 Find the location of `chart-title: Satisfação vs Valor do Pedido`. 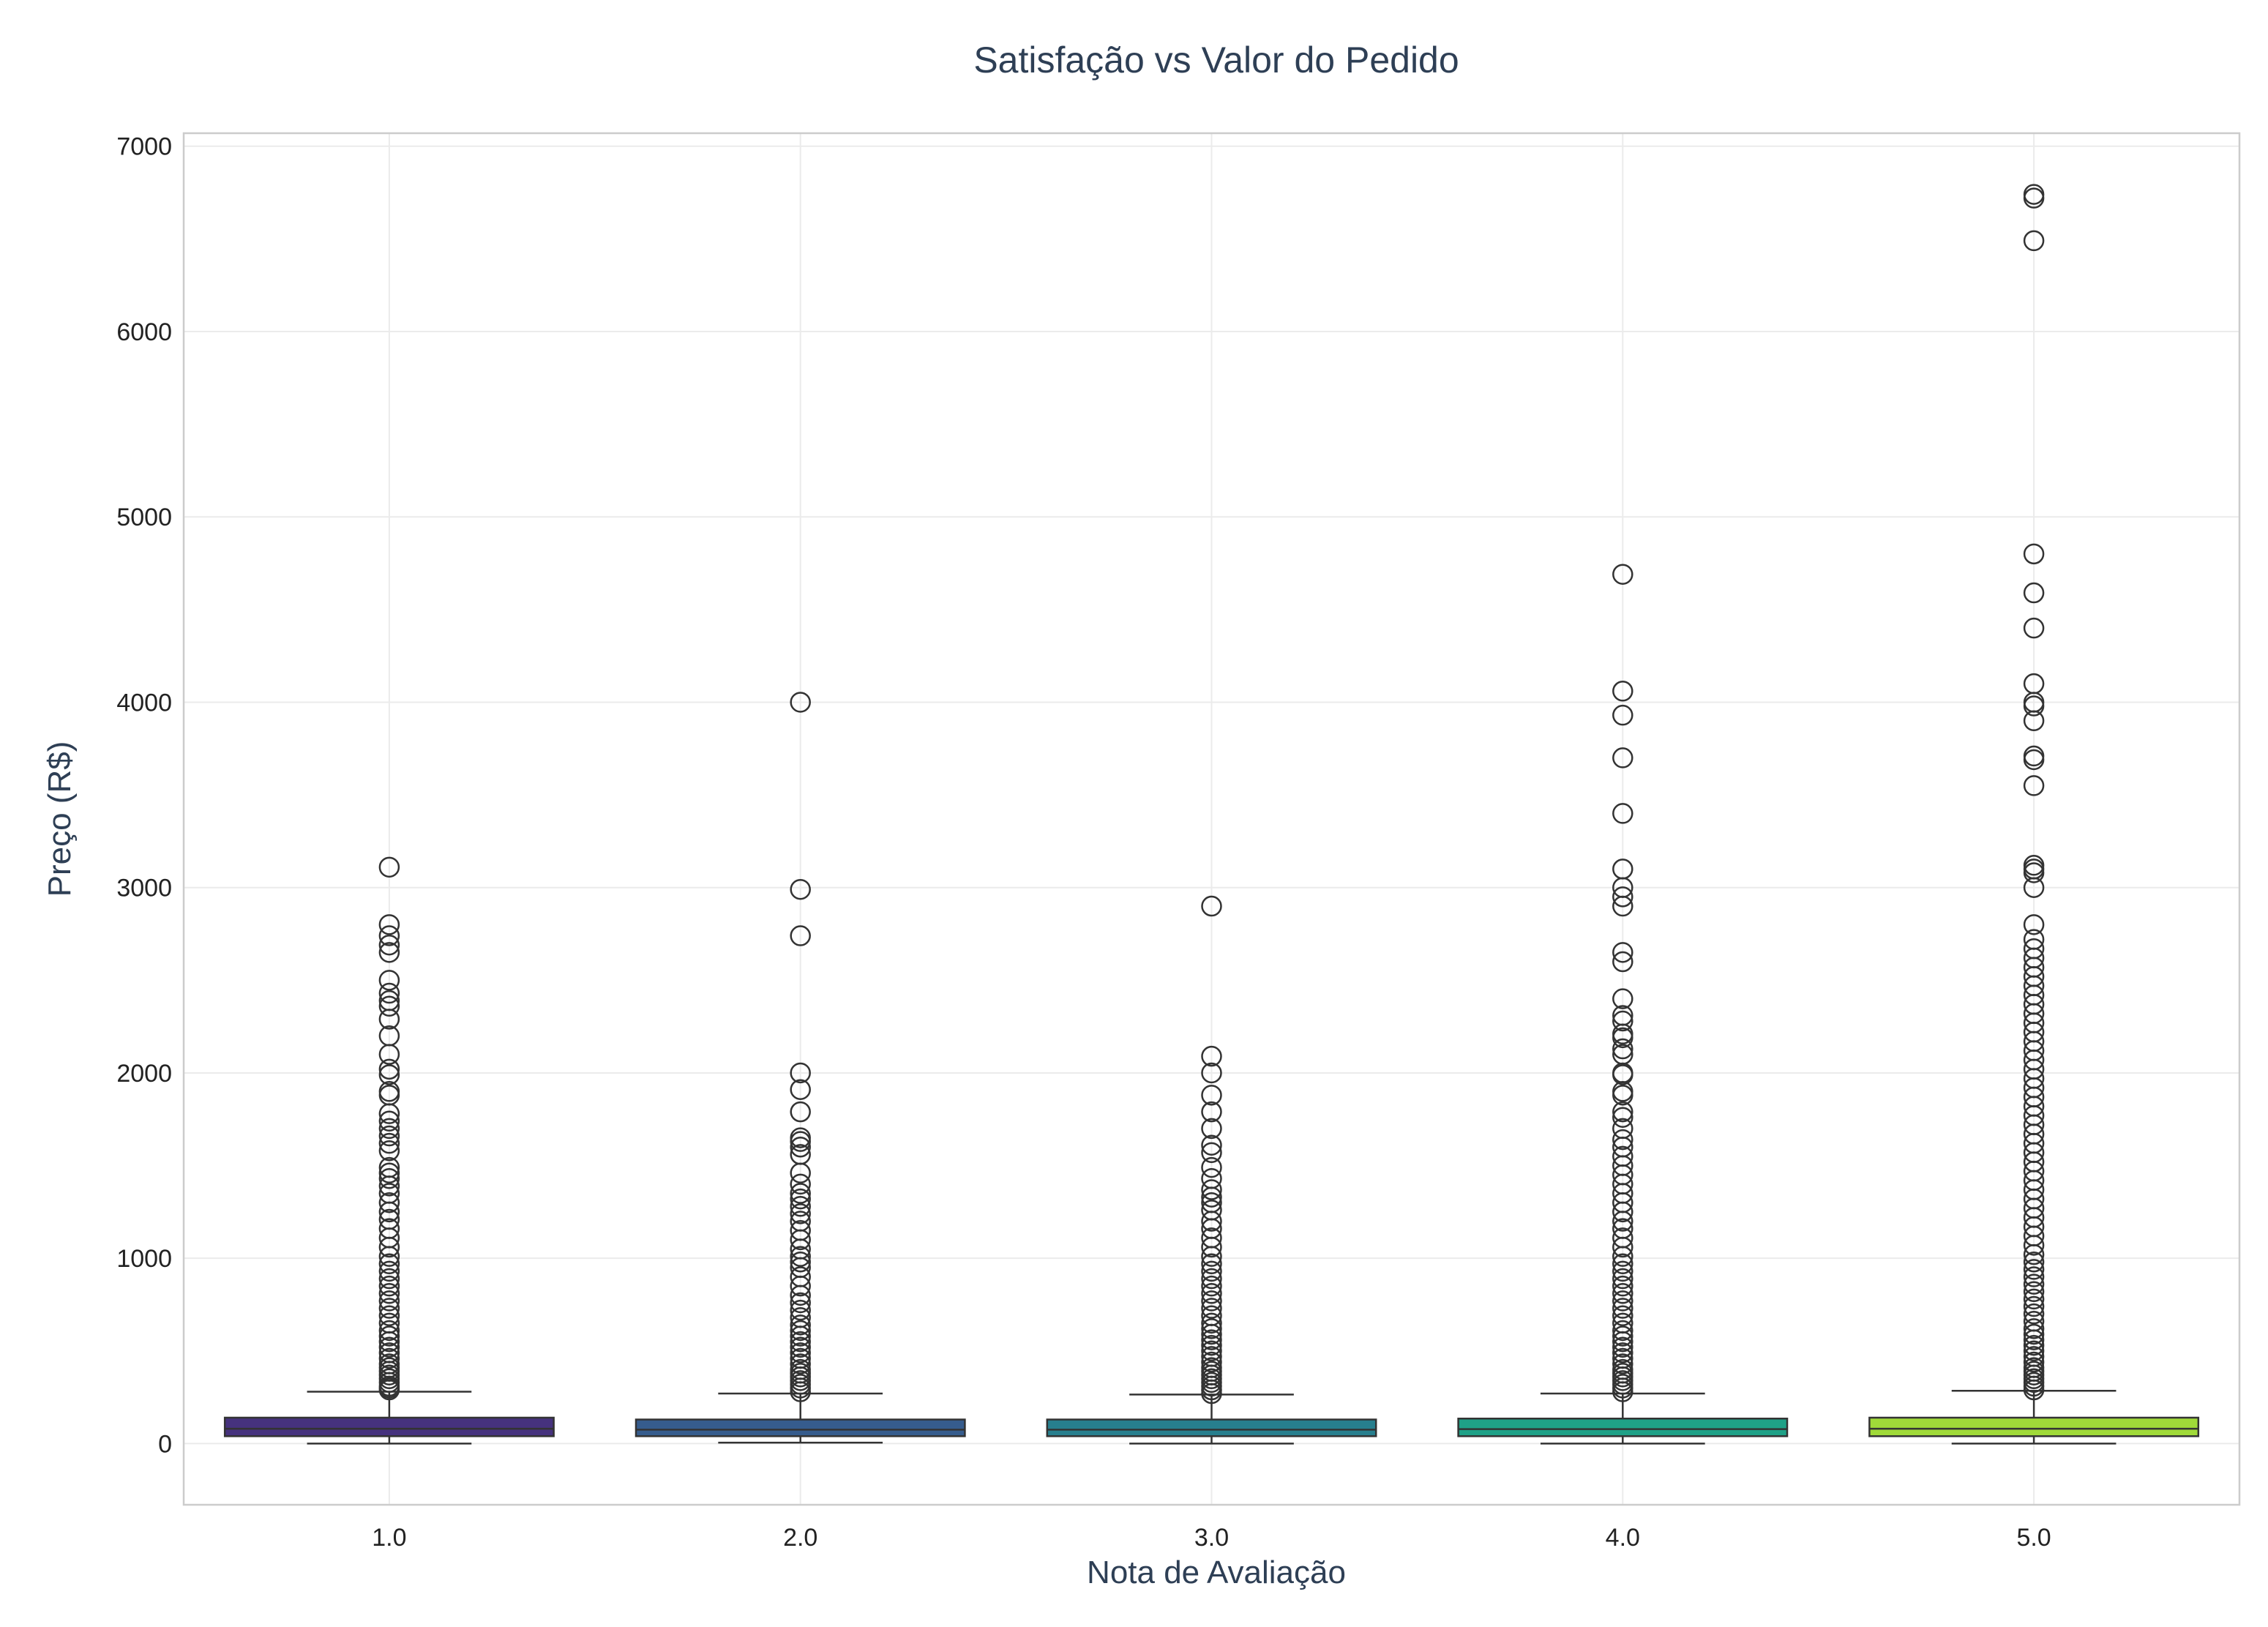

chart-title: Satisfação vs Valor do Pedido is located at coordinates (1216, 61).